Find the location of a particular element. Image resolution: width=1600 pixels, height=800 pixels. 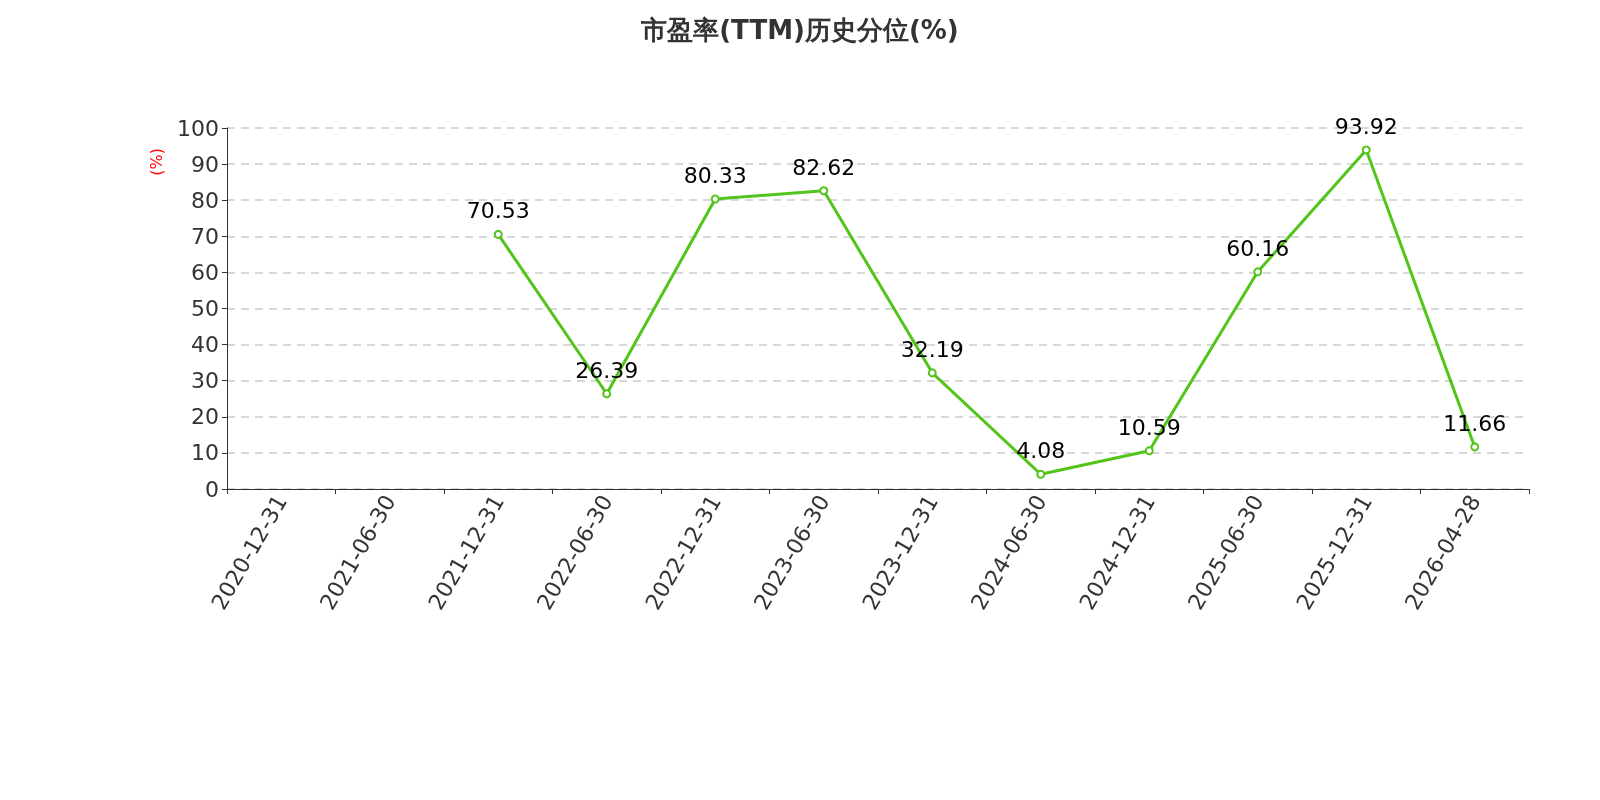

data-label: 82.62 is located at coordinates (824, 167).